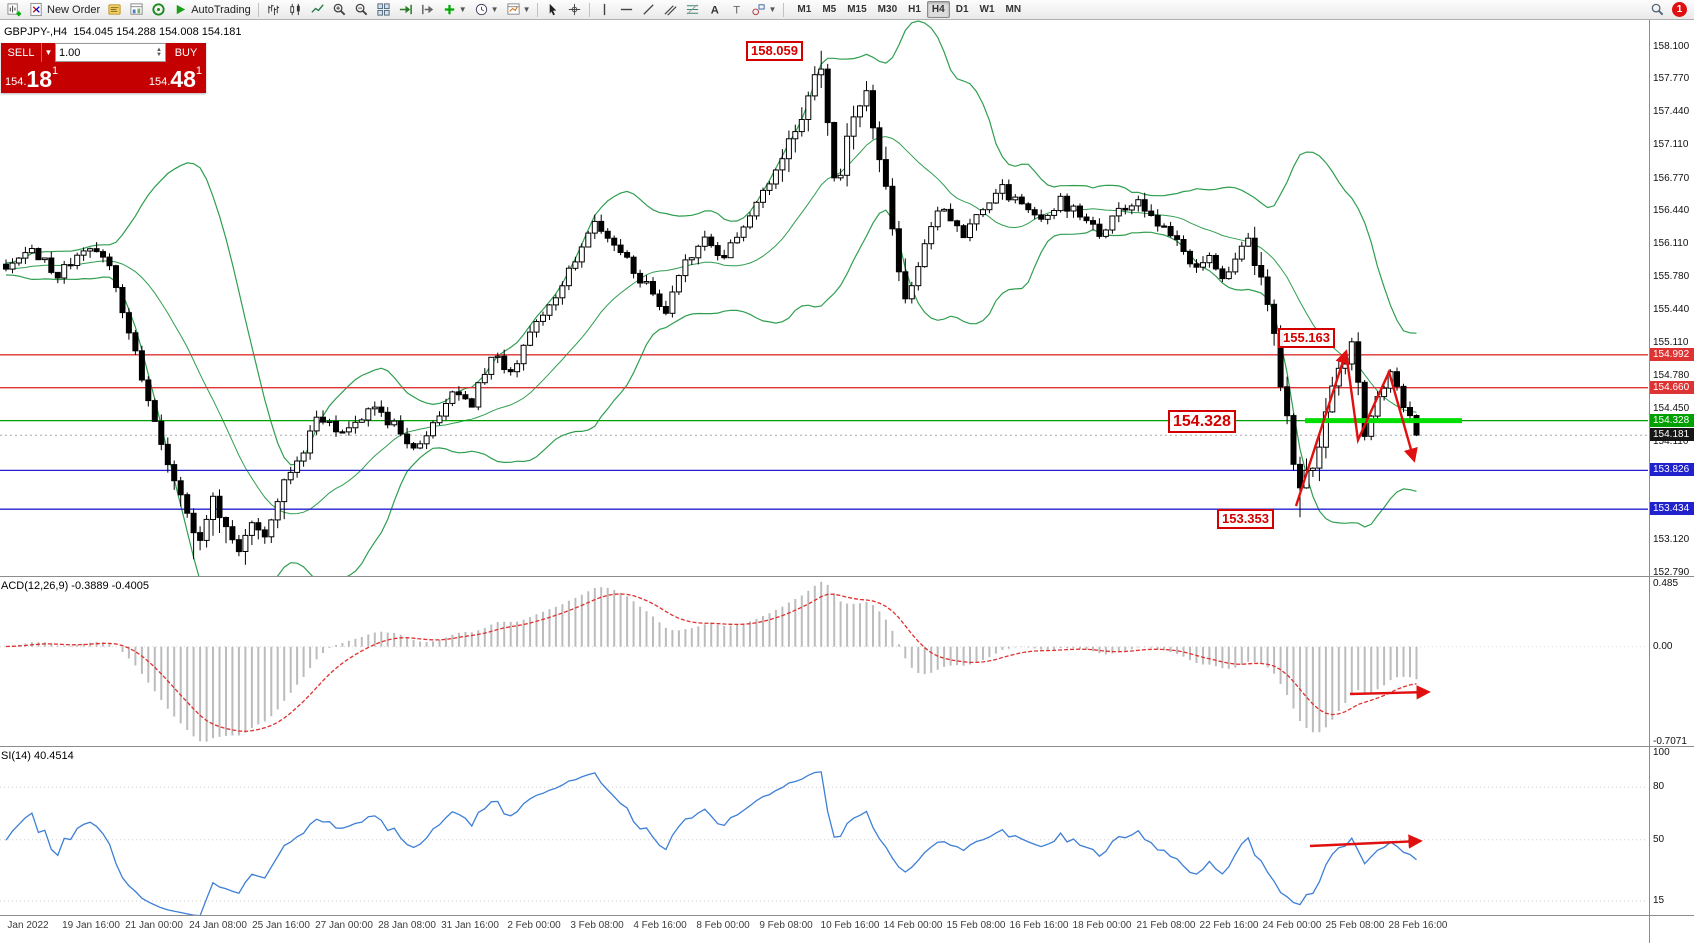 The height and width of the screenshot is (943, 1694). Describe the element at coordinates (1659, 839) in the screenshot. I see `rsi-axis-label: 50` at that location.